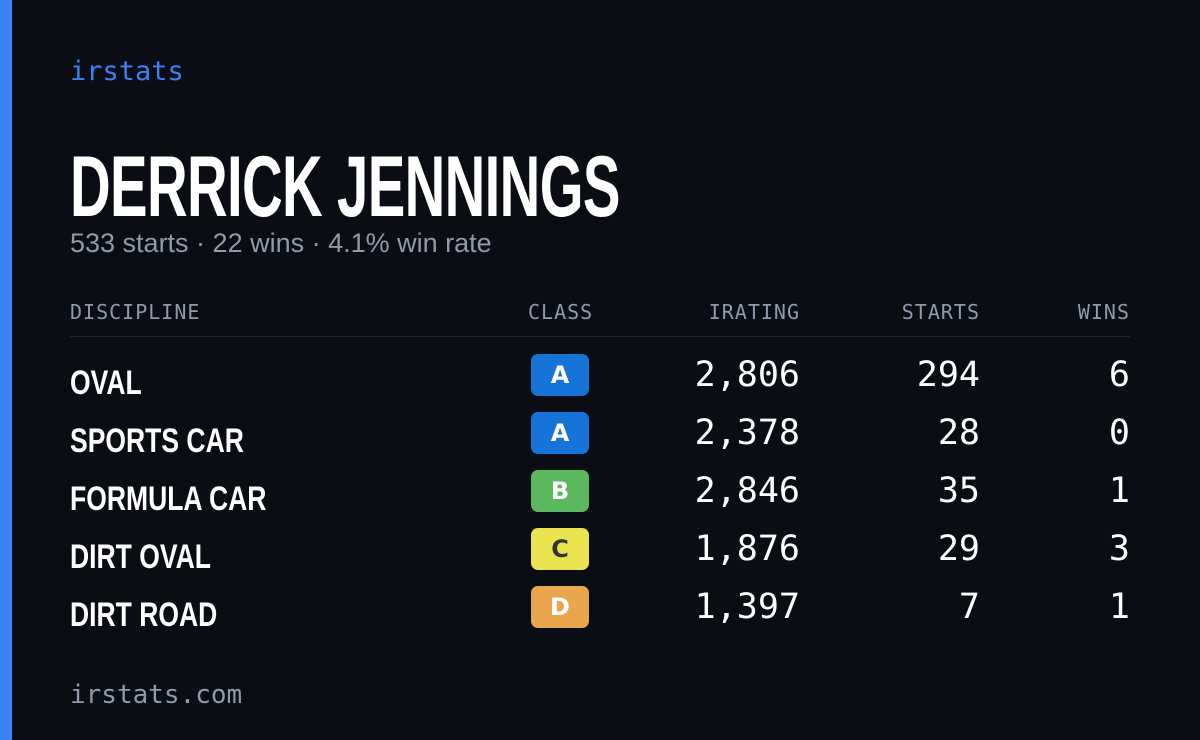  I want to click on driver-name: DERRICK JENNINGS, so click(345, 187).